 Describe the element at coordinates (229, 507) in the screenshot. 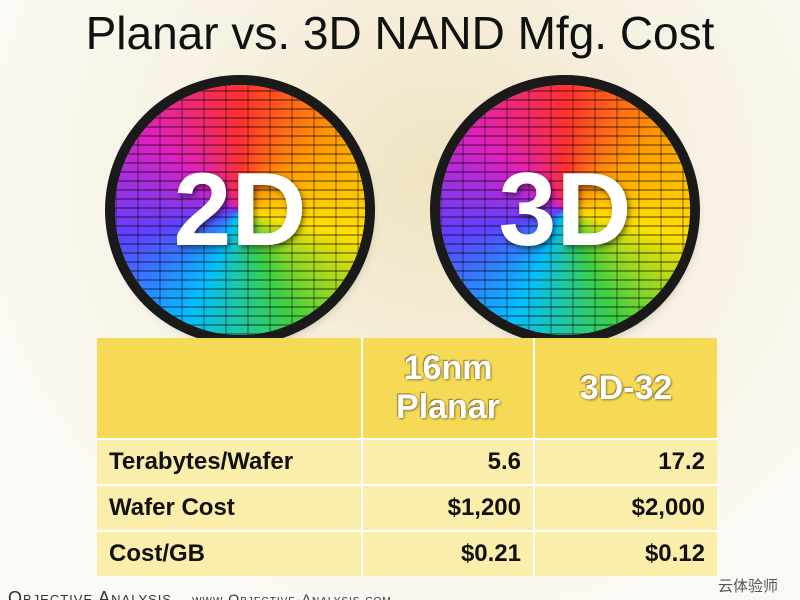

I see `row-label: Wafer Cost` at that location.